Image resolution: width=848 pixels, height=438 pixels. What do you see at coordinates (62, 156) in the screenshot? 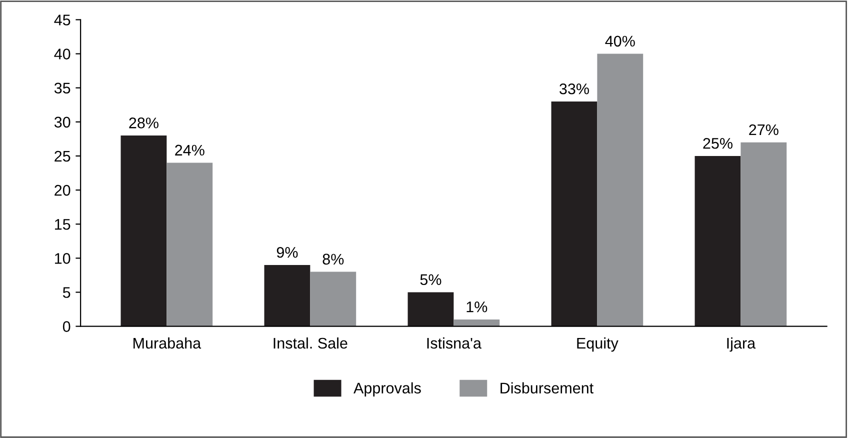
I see `y-tick-label: 25` at bounding box center [62, 156].